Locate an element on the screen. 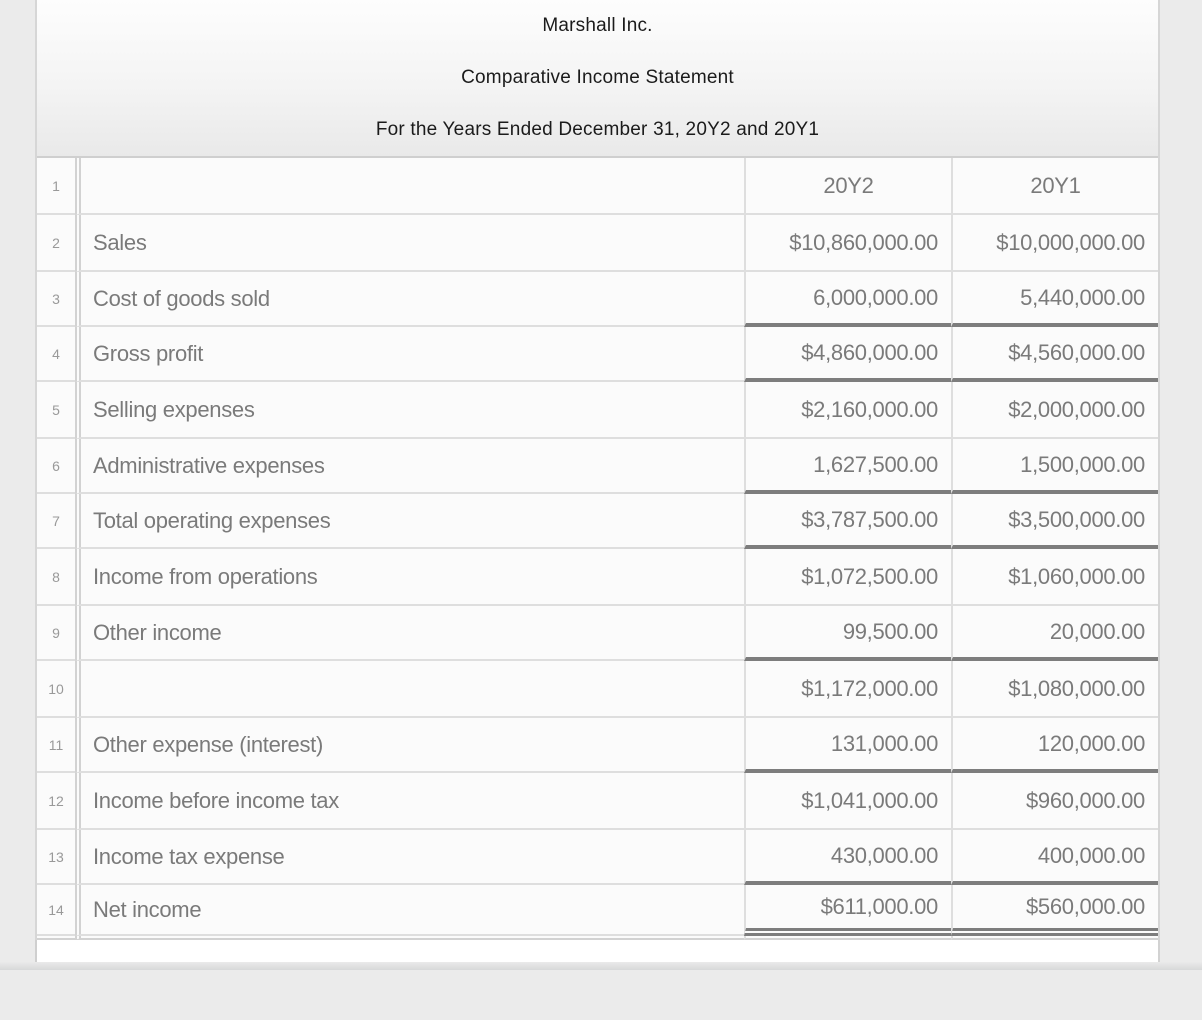 Image resolution: width=1202 pixels, height=1020 pixels. table-row: 13 Income tax expense 430,000.00 400,000.00 is located at coordinates (597, 857).